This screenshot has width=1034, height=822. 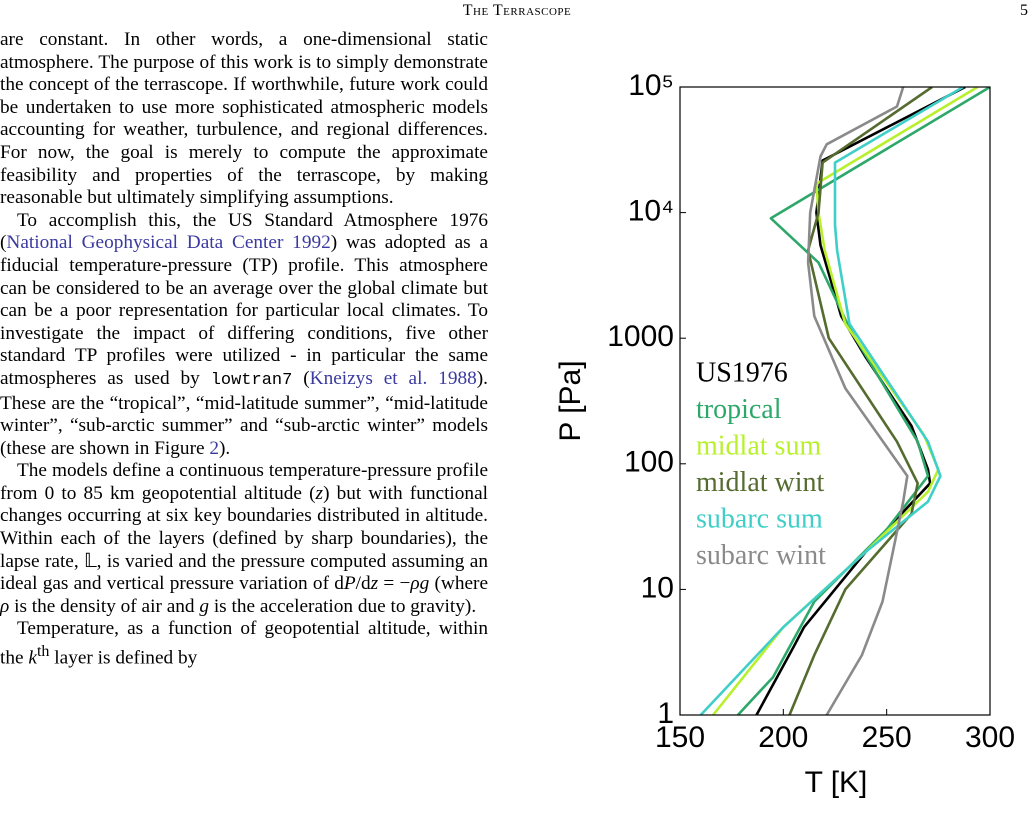 What do you see at coordinates (990, 737) in the screenshot?
I see `x-tick-label: 300` at bounding box center [990, 737].